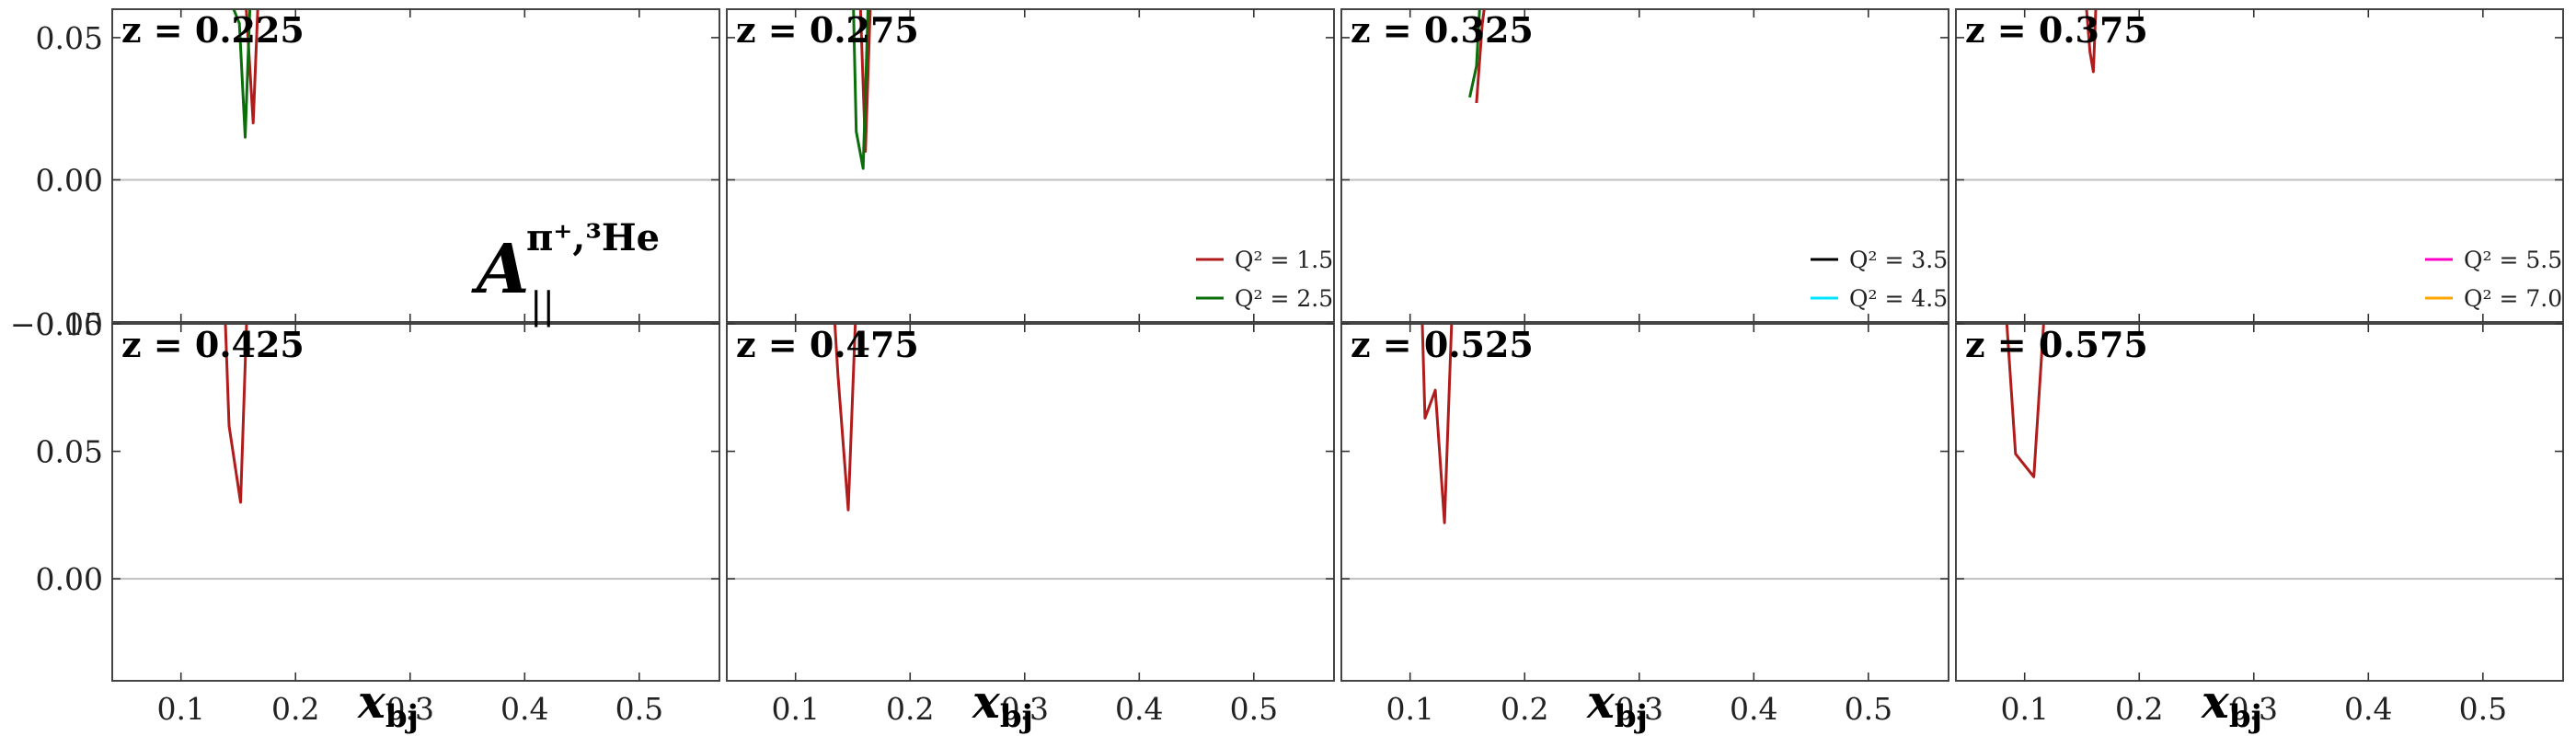  Describe the element at coordinates (827, 30) in the screenshot. I see `panel-title: z = 0.275` at that location.